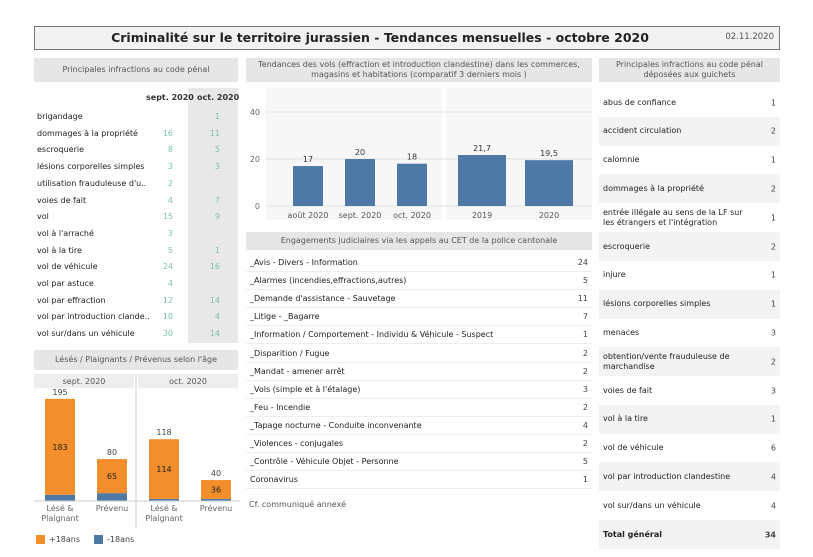  Describe the element at coordinates (170, 167) in the screenshot. I see `row-sep-value: 3` at that location.